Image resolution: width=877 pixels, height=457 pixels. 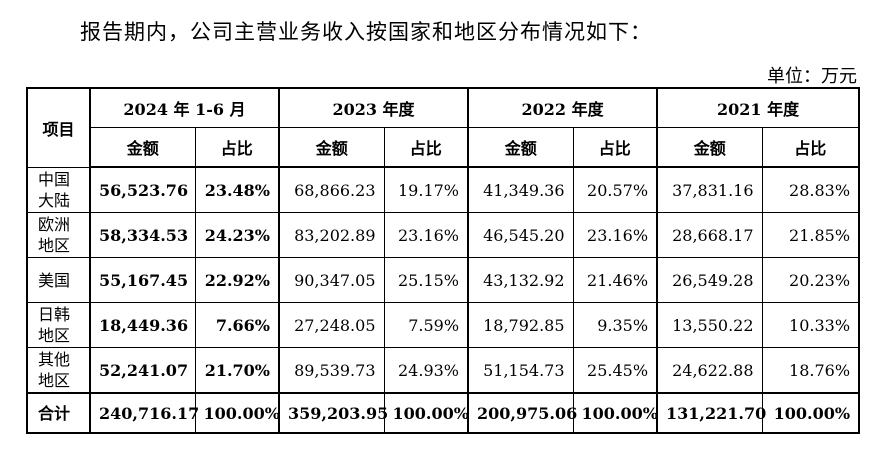 I want to click on total-label: 合计, so click(x=58, y=413).